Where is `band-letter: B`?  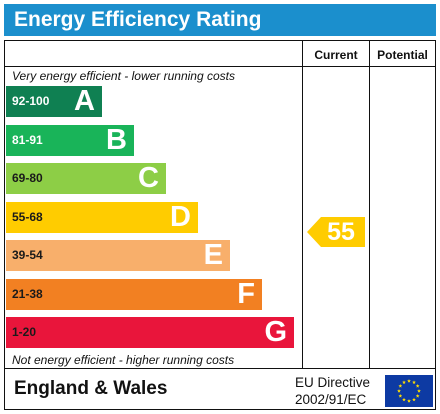 band-letter: B is located at coordinates (116, 139).